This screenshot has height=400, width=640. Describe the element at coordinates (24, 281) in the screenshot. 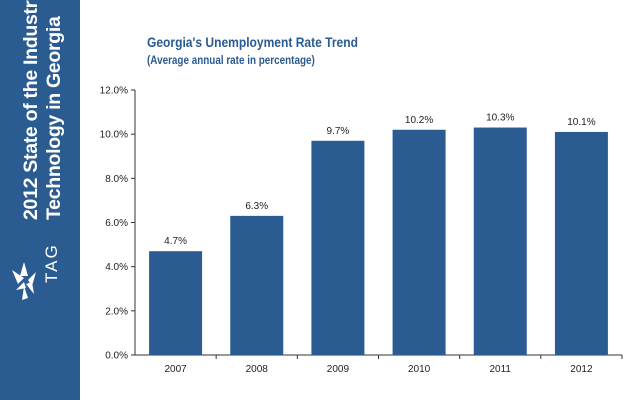

I see `tag-logo-icon` at that location.